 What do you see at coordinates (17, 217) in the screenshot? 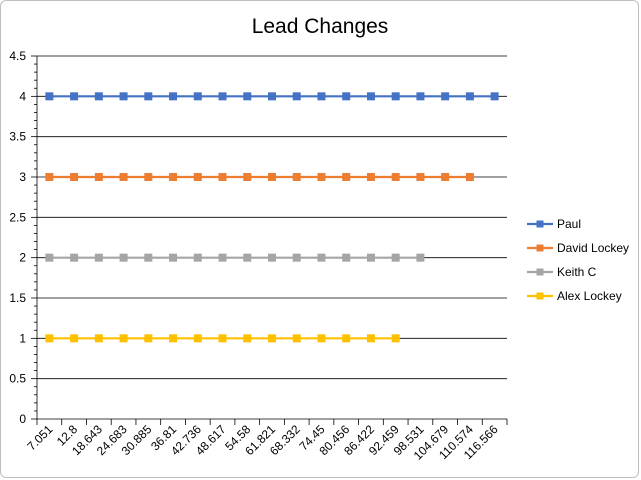
I see `y-tick-label: 2.5` at bounding box center [17, 217].